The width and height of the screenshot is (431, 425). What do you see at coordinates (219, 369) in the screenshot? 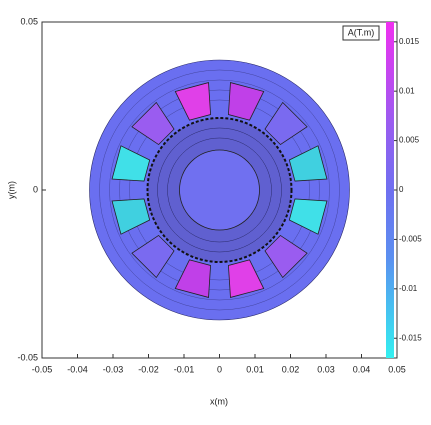
I see `x-tick-label: 0` at bounding box center [219, 369].